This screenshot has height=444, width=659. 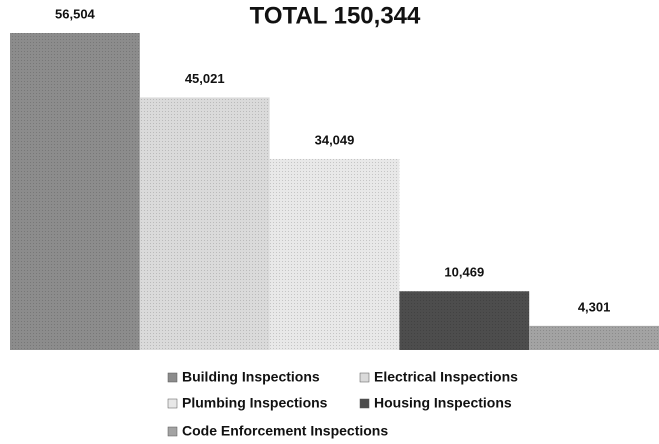 What do you see at coordinates (205, 78) in the screenshot?
I see `value-label: 45,021` at bounding box center [205, 78].